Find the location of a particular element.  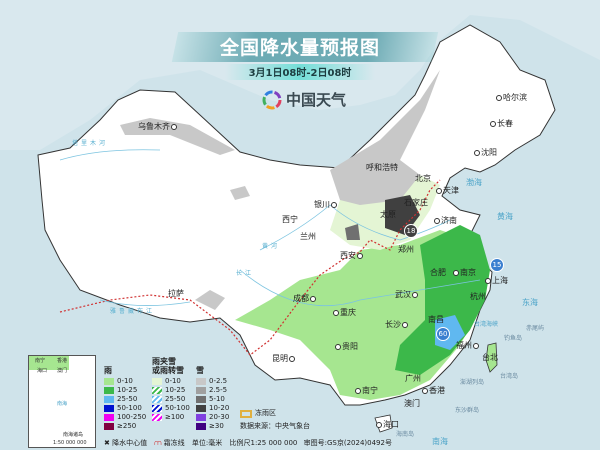

scale-label: 比例尺1:25 000 000 is located at coordinates (263, 443).